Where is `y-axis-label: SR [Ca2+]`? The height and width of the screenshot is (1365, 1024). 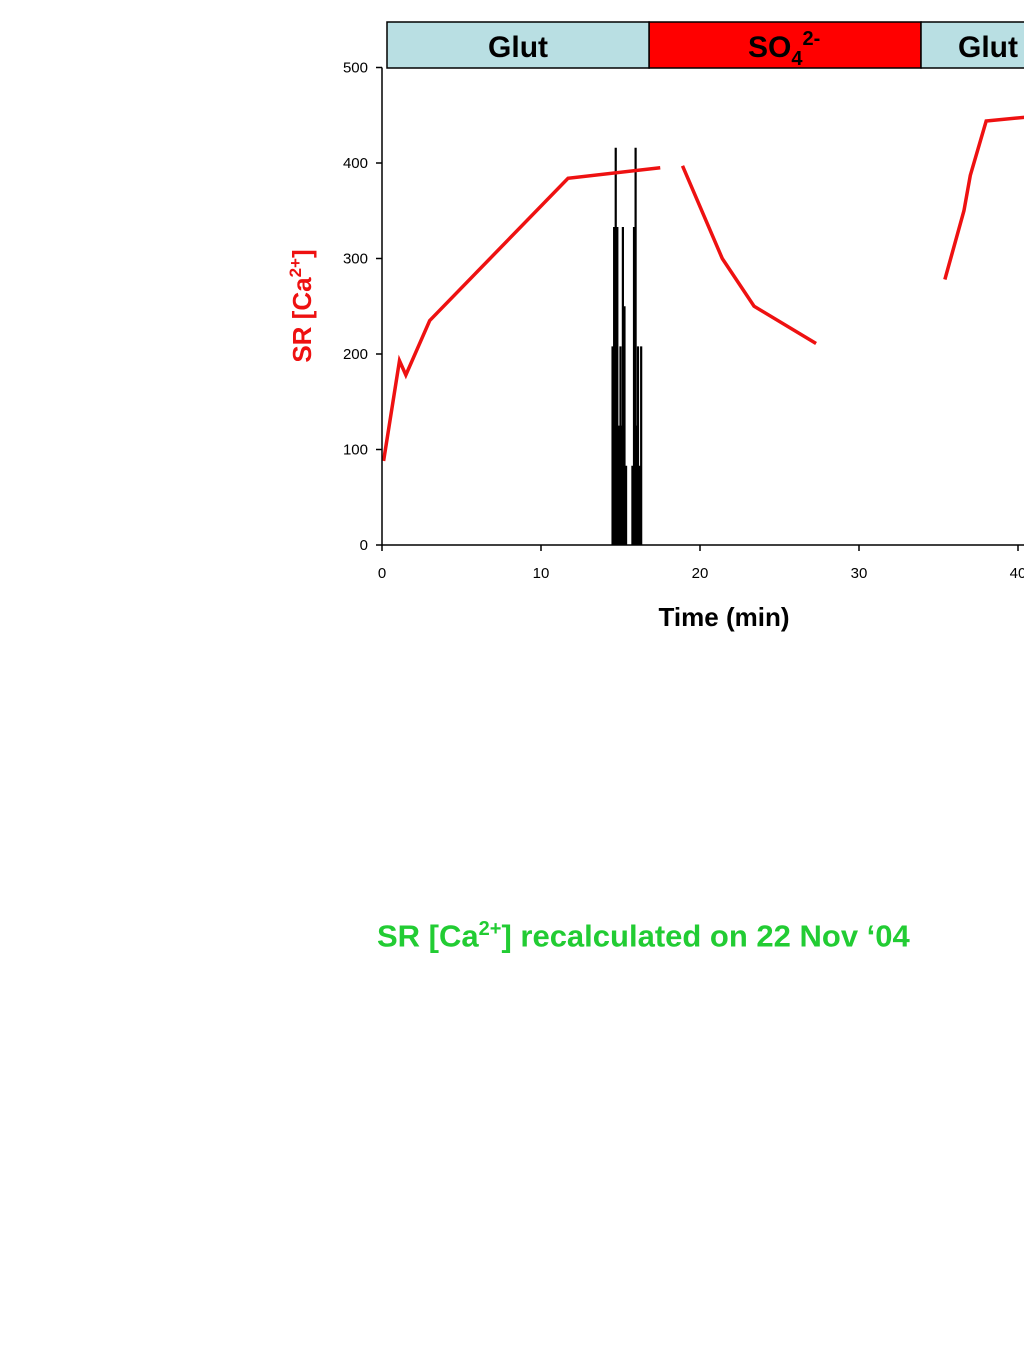 y-axis-label: SR [Ca2+] is located at coordinates (301, 305).